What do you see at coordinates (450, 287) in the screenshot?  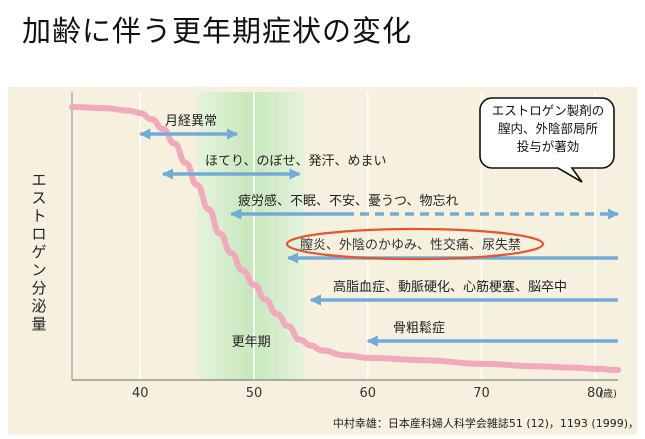 I see `symptom-label: 高脂血症、動脈硬化、心筋梗塞、脳卒中` at bounding box center [450, 287].